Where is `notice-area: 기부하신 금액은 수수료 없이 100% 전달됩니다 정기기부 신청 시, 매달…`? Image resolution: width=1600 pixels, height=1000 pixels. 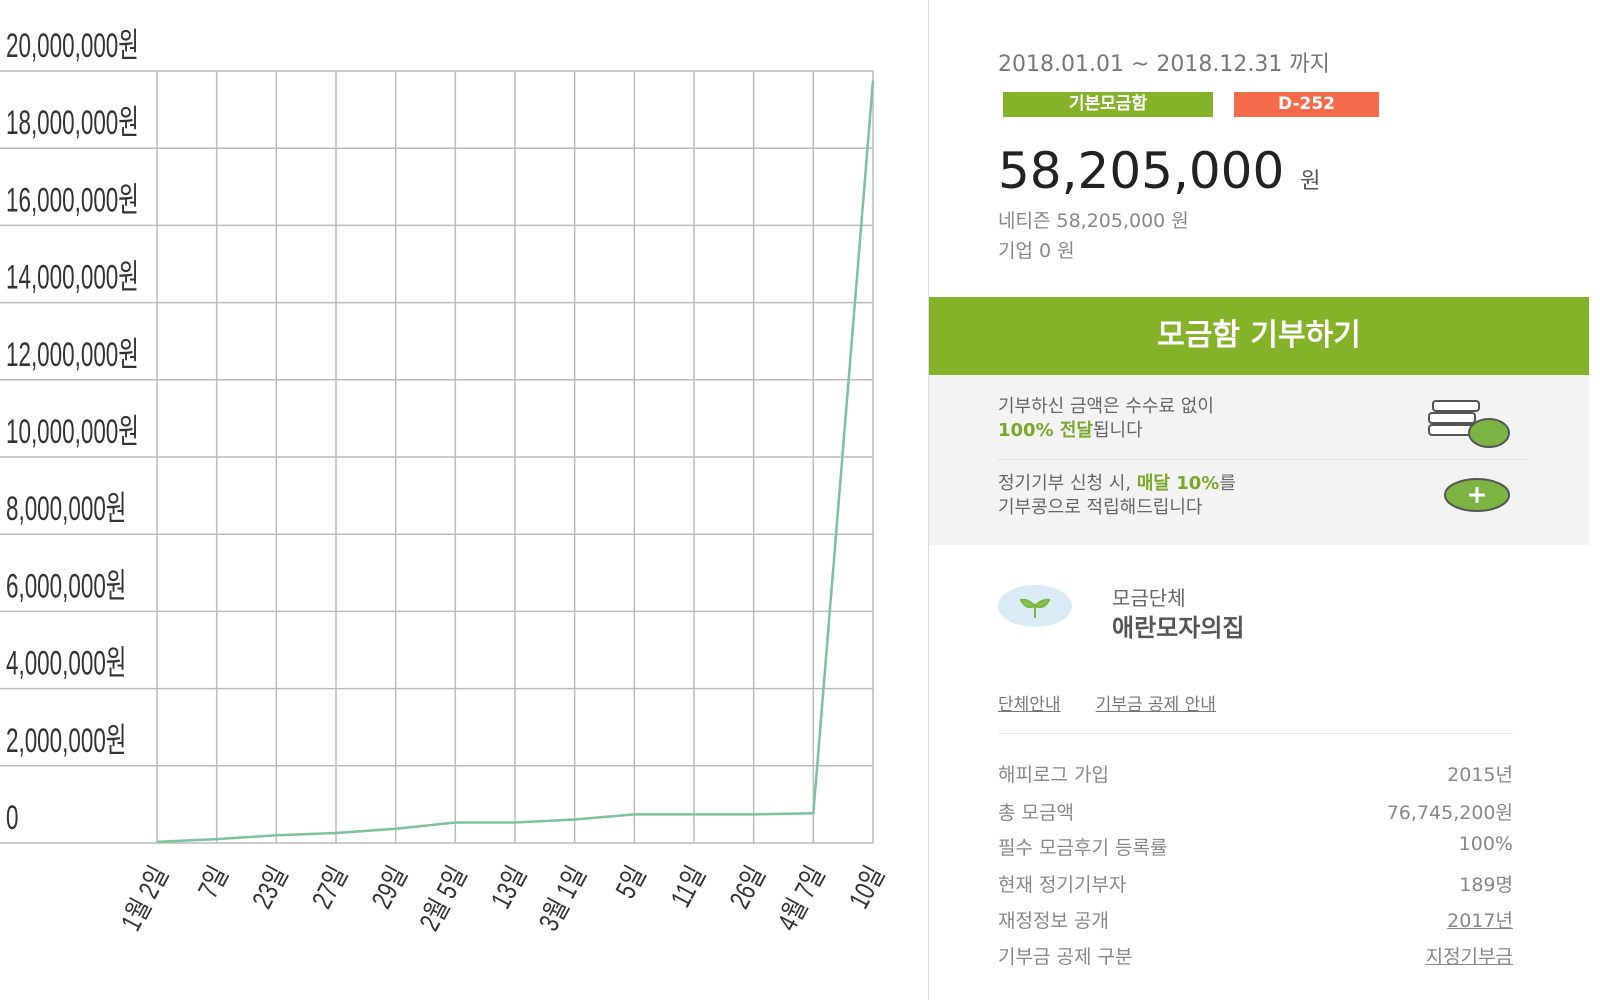
notice-area: 기부하신 금액은 수수료 없이 100% 전달됩니다 정기기부 신청 시, 매달… is located at coordinates (1259, 460).